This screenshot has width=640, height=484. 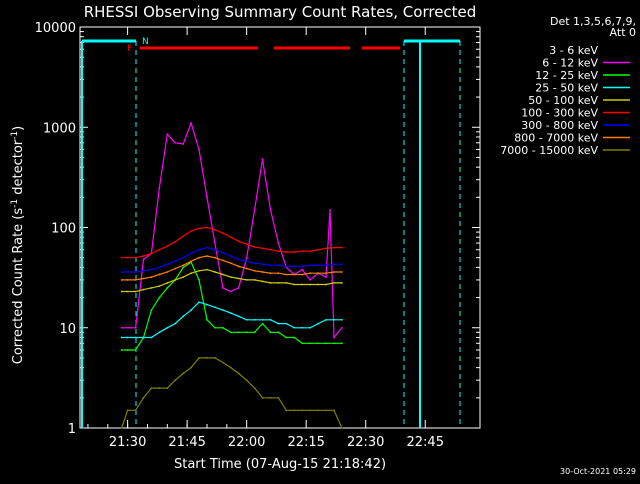 What do you see at coordinates (72, 429) in the screenshot?
I see `y-tick-label: 1` at bounding box center [72, 429].